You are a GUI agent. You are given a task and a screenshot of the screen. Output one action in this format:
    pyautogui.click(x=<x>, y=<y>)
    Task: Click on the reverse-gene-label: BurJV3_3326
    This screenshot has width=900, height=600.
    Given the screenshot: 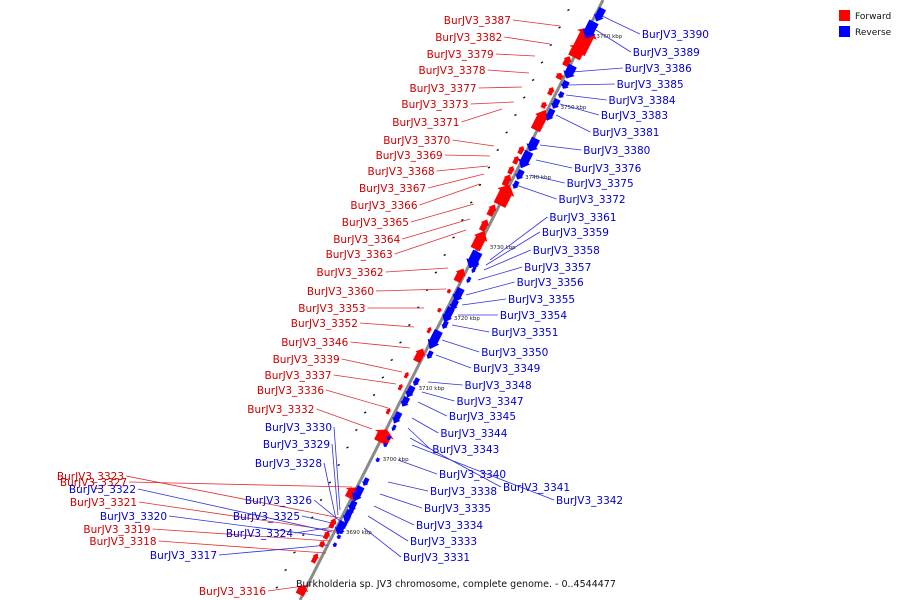 What is the action you would take?
    pyautogui.click(x=278, y=501)
    